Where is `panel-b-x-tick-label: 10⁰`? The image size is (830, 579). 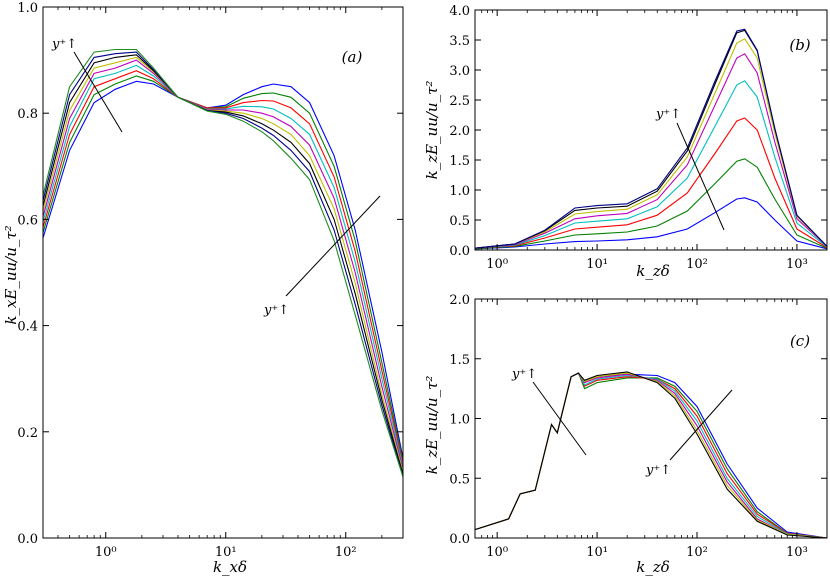
panel-b-x-tick-label: 10⁰ is located at coordinates (497, 264).